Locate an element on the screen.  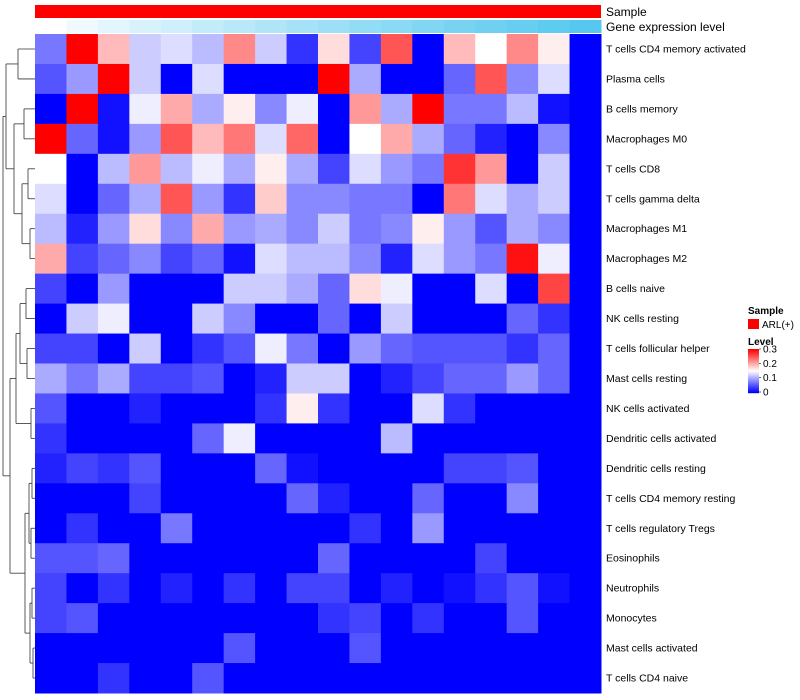
level-legend-tick-label: 0.3 is located at coordinates (770, 350).